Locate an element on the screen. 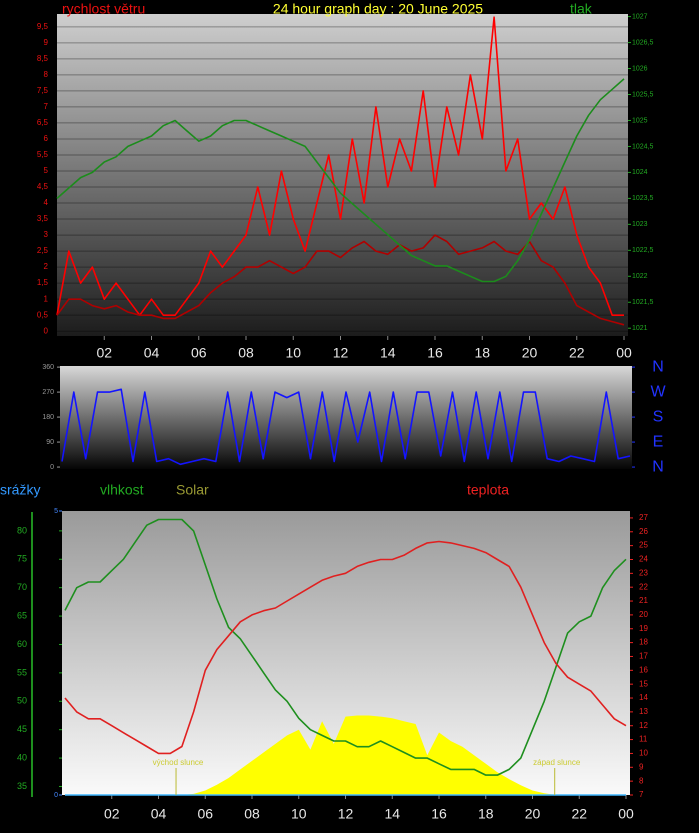 Image resolution: width=699 pixels, height=833 pixels. chart-title: 24 hour graph day : 20 June 2025 is located at coordinates (378, 9).